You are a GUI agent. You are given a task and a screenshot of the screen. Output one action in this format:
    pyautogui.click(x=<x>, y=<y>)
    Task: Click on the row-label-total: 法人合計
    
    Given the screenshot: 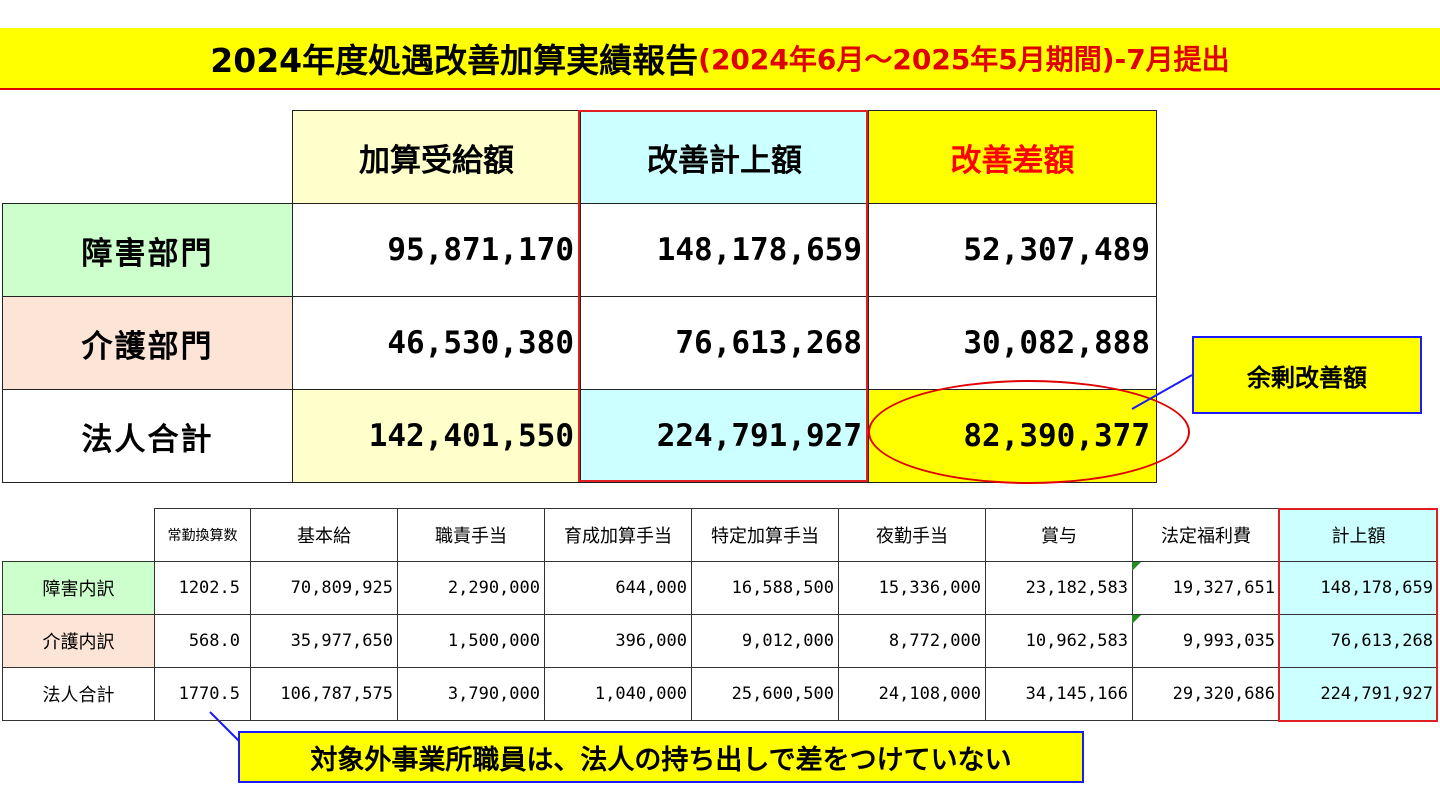 What is the action you would take?
    pyautogui.click(x=147, y=436)
    